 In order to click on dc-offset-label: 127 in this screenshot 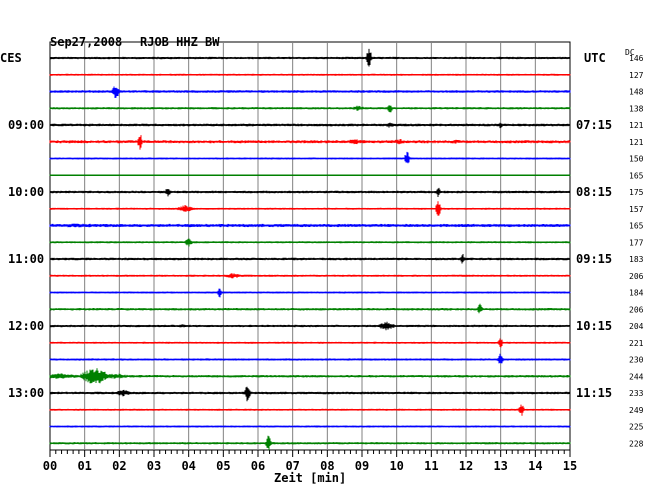, I will do `click(636, 75)`.